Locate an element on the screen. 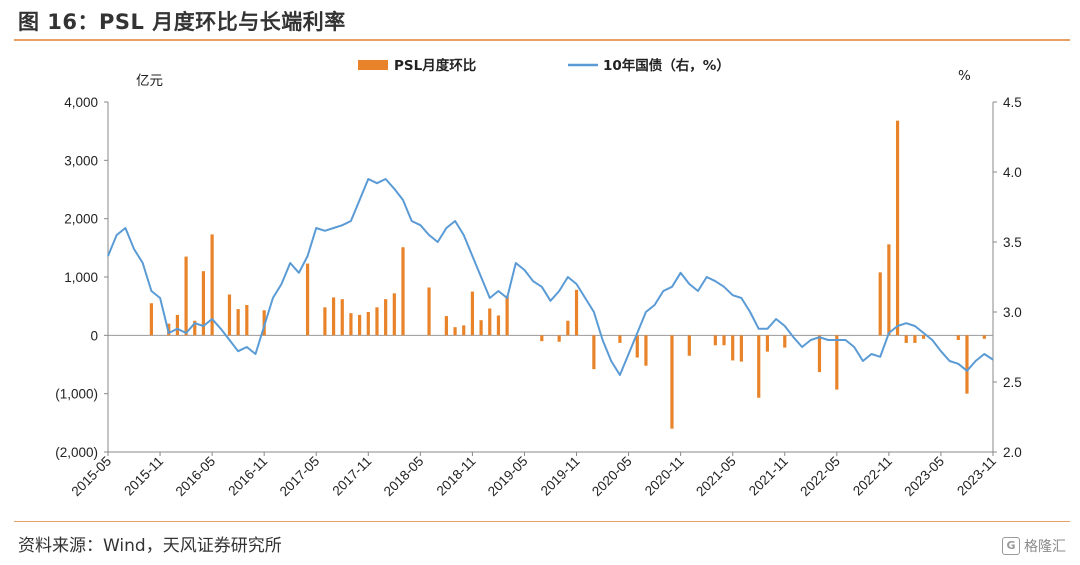 This screenshot has width=1080, height=565. x-tick-label: 2015-05 is located at coordinates (91, 477).